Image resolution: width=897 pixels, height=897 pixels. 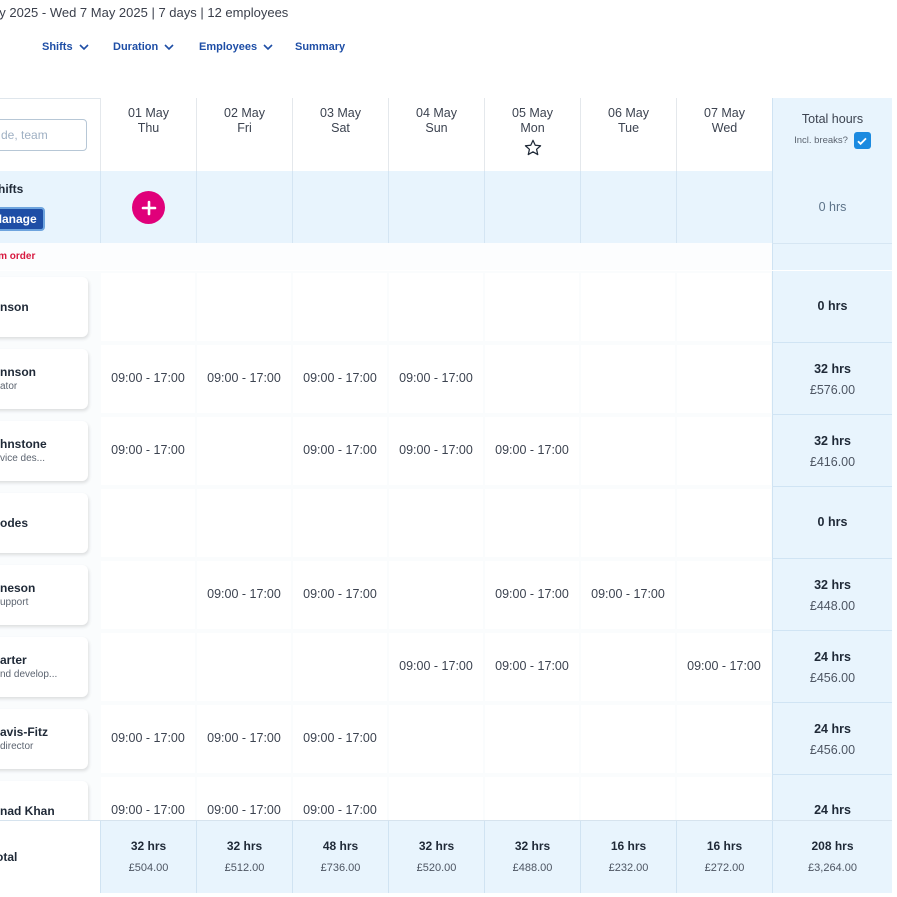 I want to click on filter-shifts: Shifts, so click(x=66, y=47).